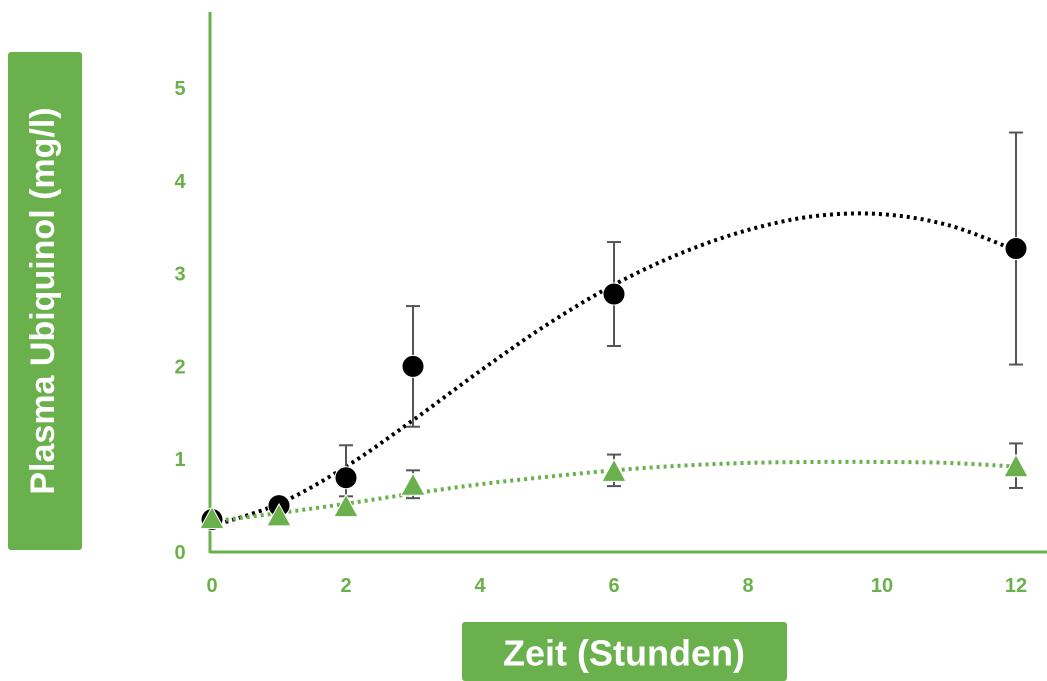 This screenshot has width=1047, height=681. I want to click on x-axis-title-box, so click(624, 651).